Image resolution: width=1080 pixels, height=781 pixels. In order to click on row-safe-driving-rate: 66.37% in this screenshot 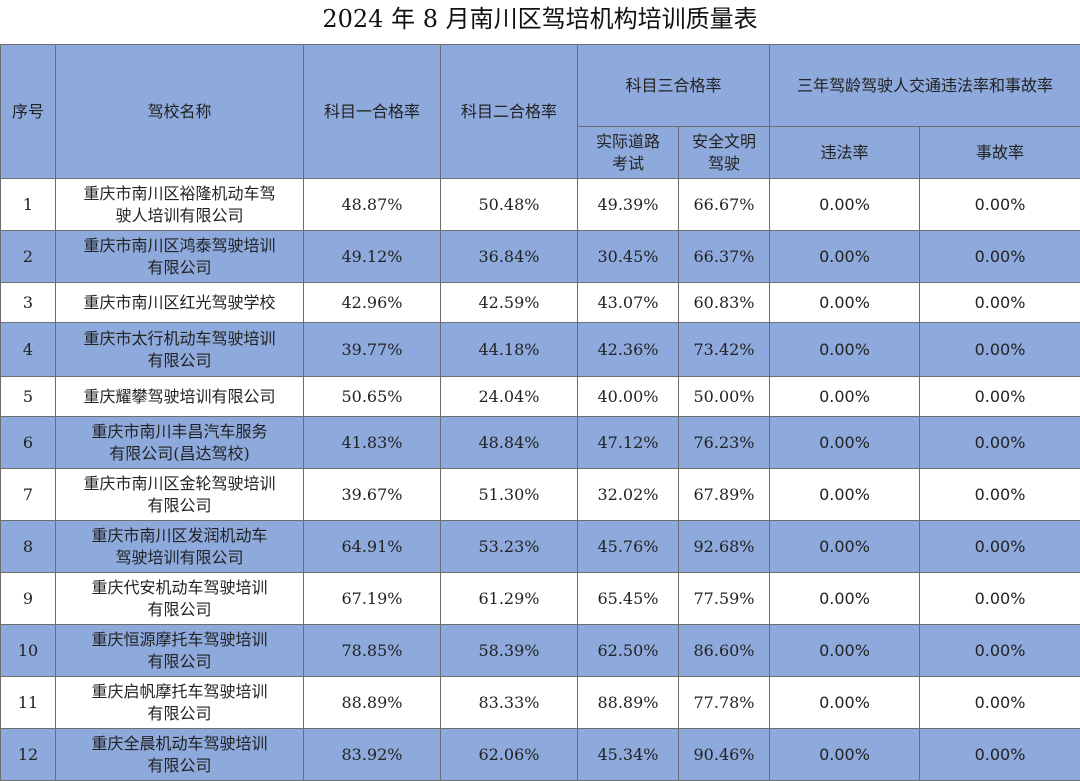, I will do `click(724, 256)`.